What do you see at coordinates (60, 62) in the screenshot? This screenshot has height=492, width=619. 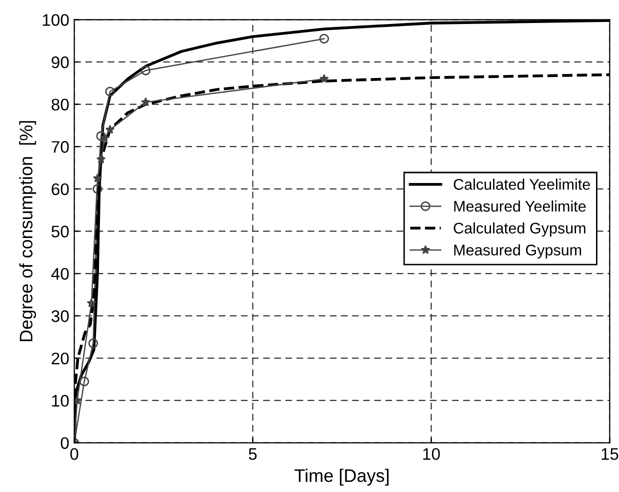 I see `y-tick-label: 90` at bounding box center [60, 62].